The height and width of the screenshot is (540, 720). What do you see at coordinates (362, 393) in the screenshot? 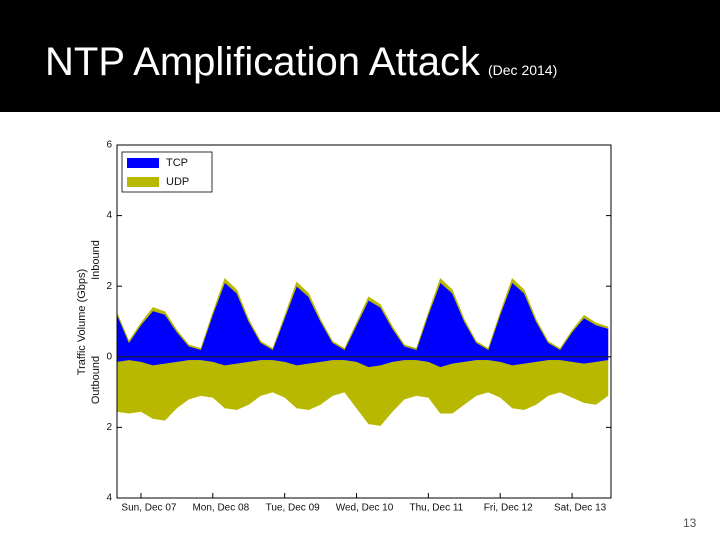
I see `area-outbound` at bounding box center [362, 393].